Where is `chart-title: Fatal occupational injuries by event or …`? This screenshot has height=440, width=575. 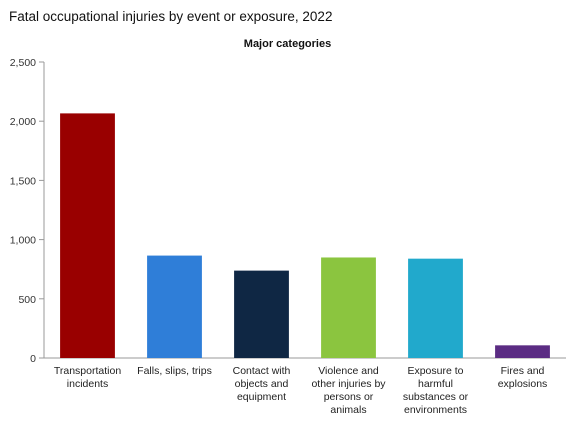 chart-title: Fatal occupational injuries by event or … is located at coordinates (171, 16).